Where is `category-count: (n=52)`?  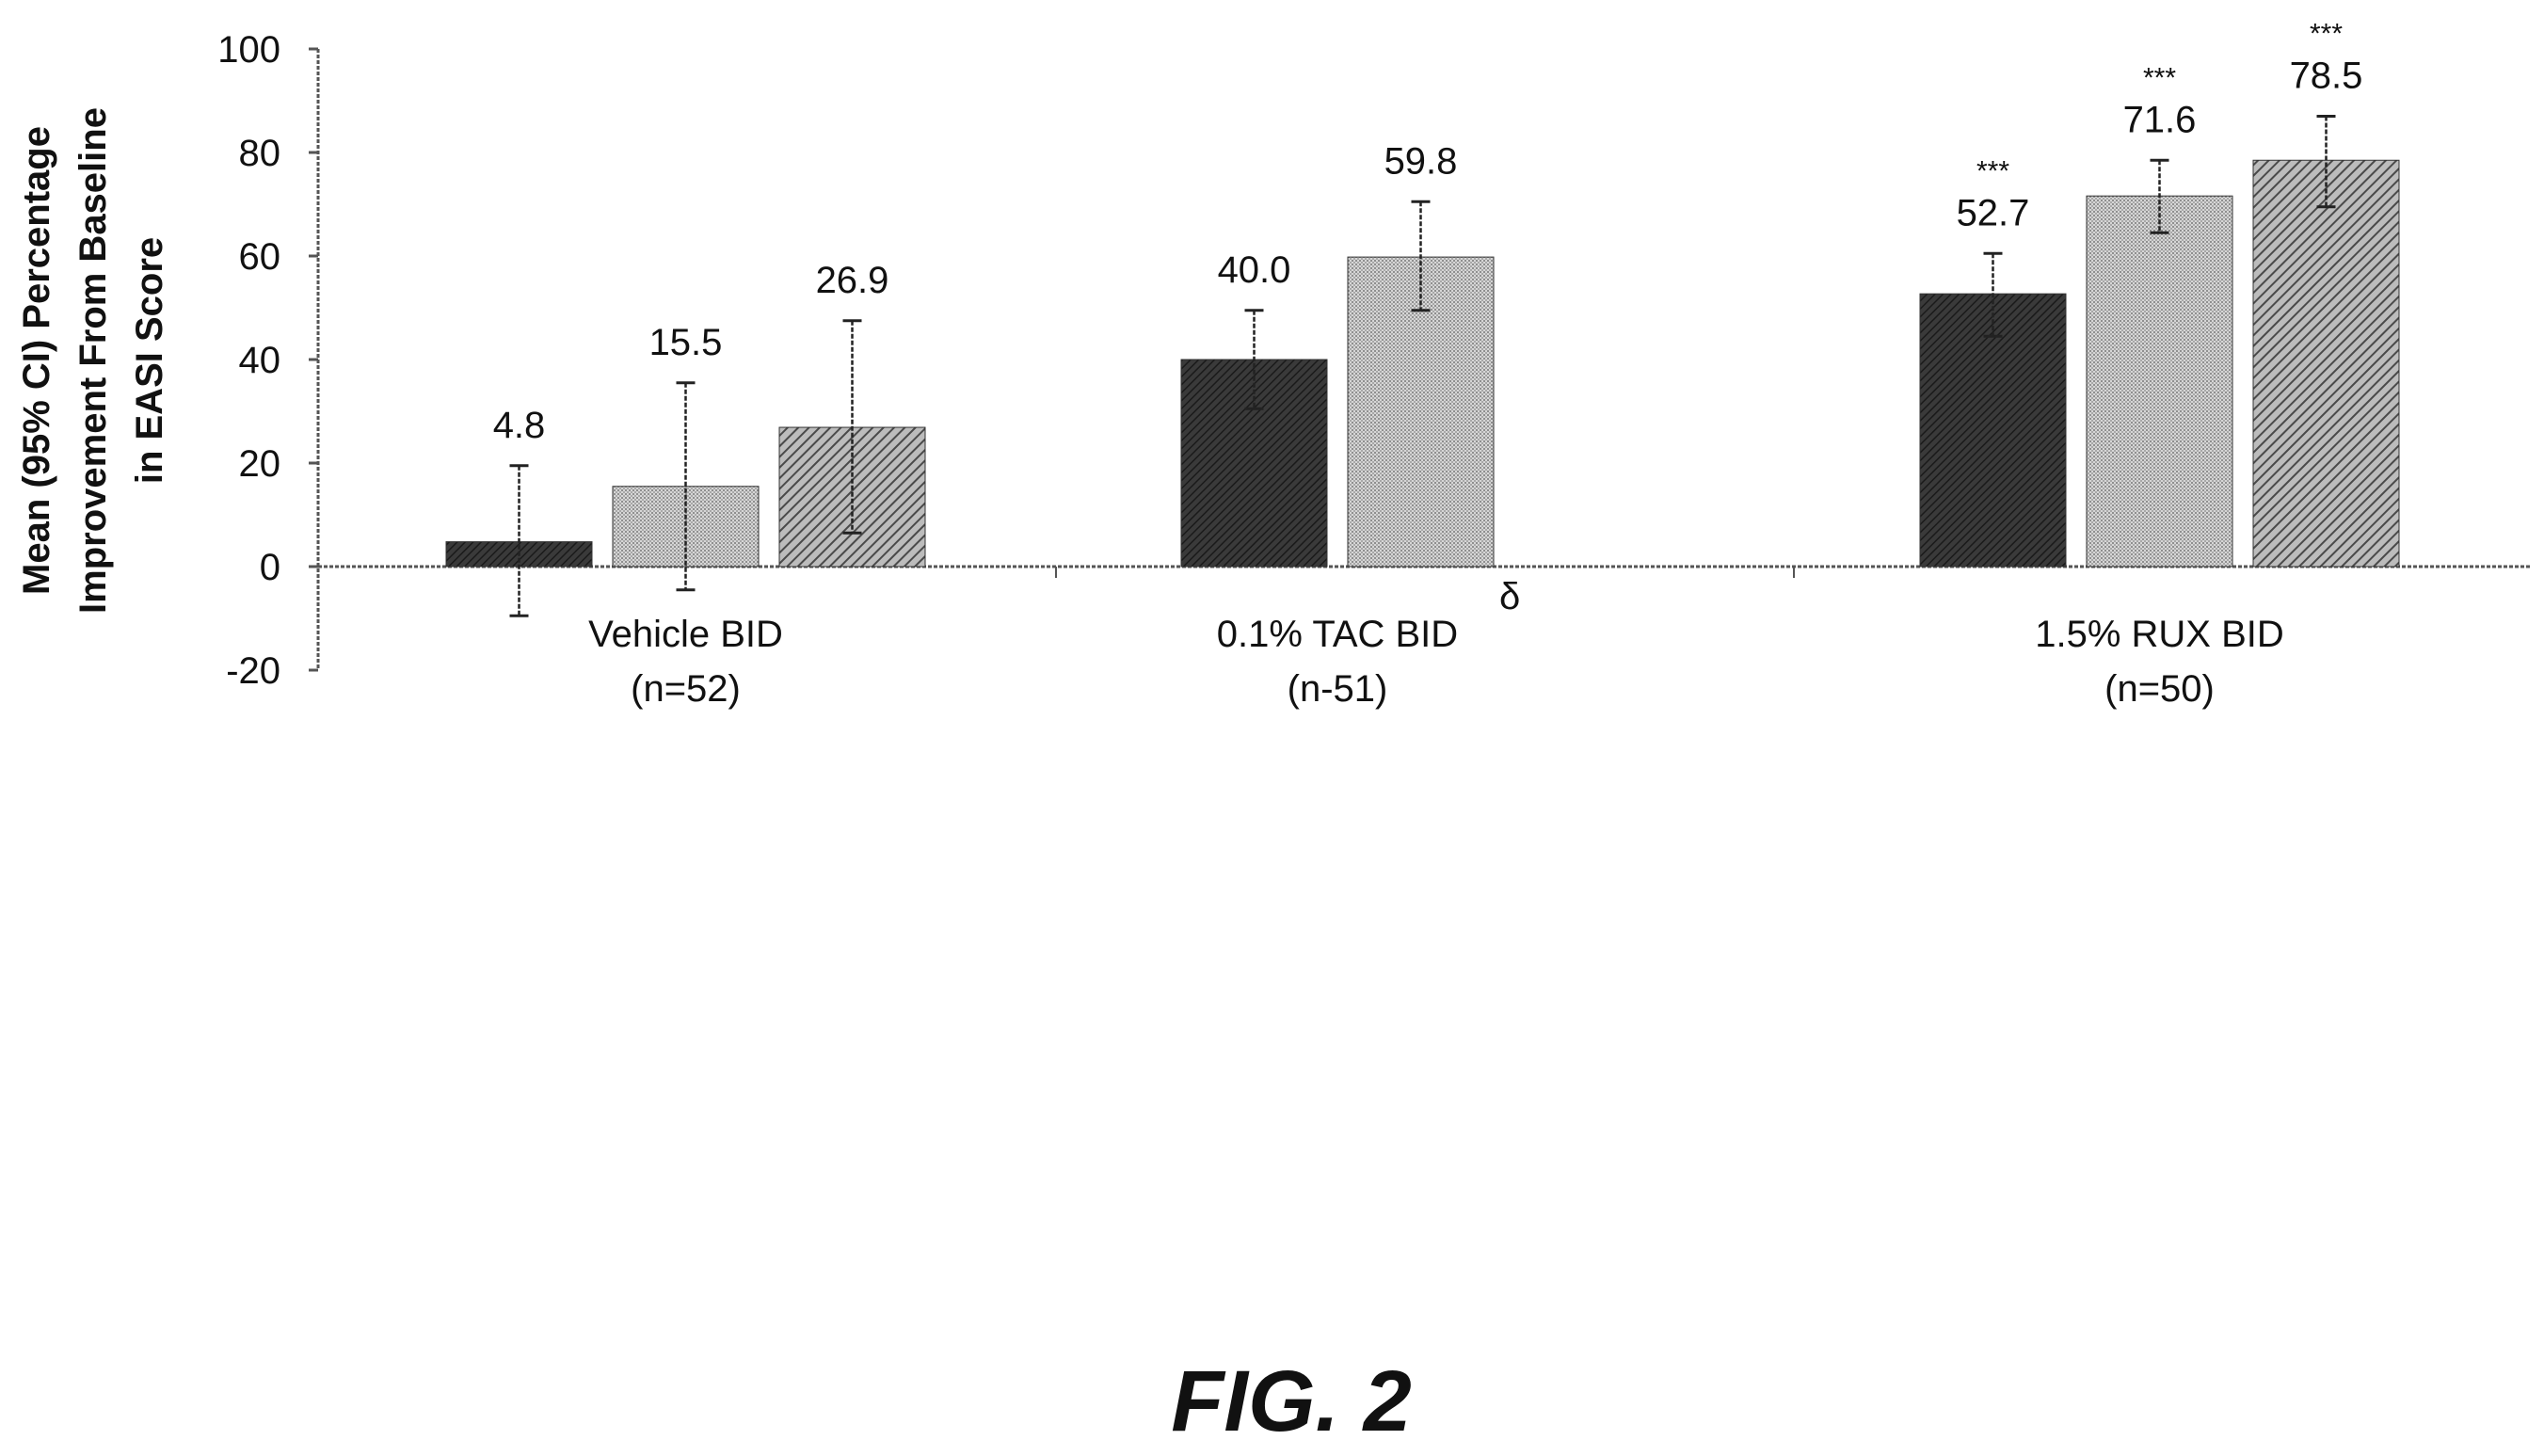
category-count: (n=52) is located at coordinates (686, 689).